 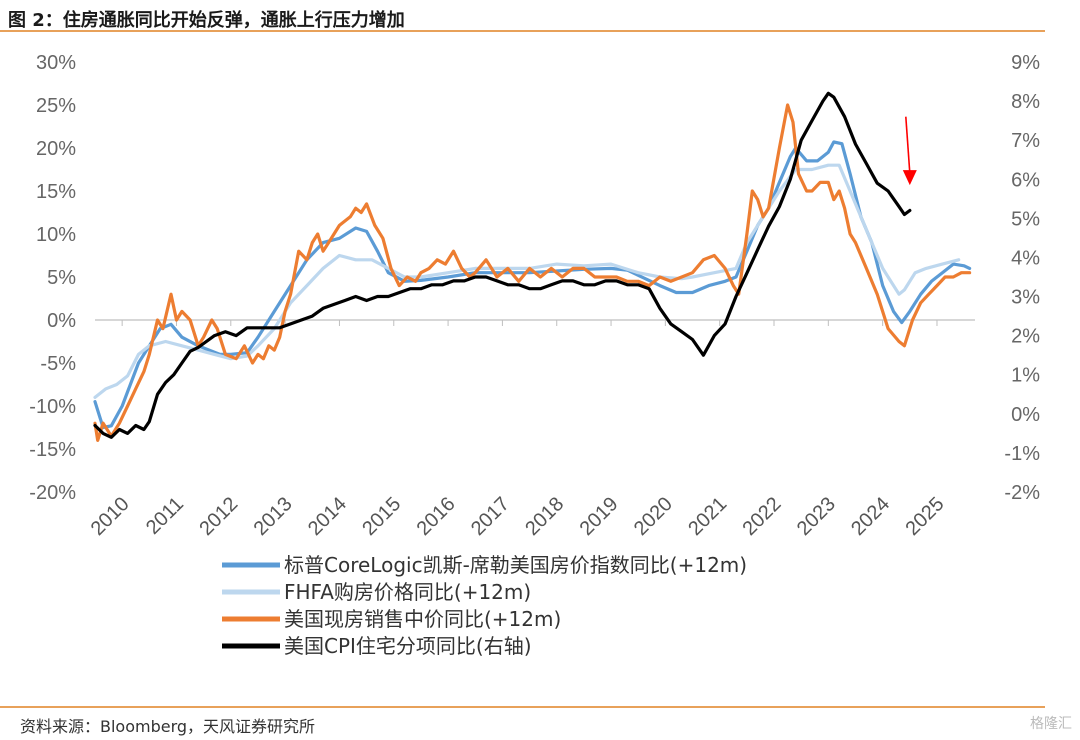 What do you see at coordinates (522, 707) in the screenshot?
I see `bottom-divider` at bounding box center [522, 707].